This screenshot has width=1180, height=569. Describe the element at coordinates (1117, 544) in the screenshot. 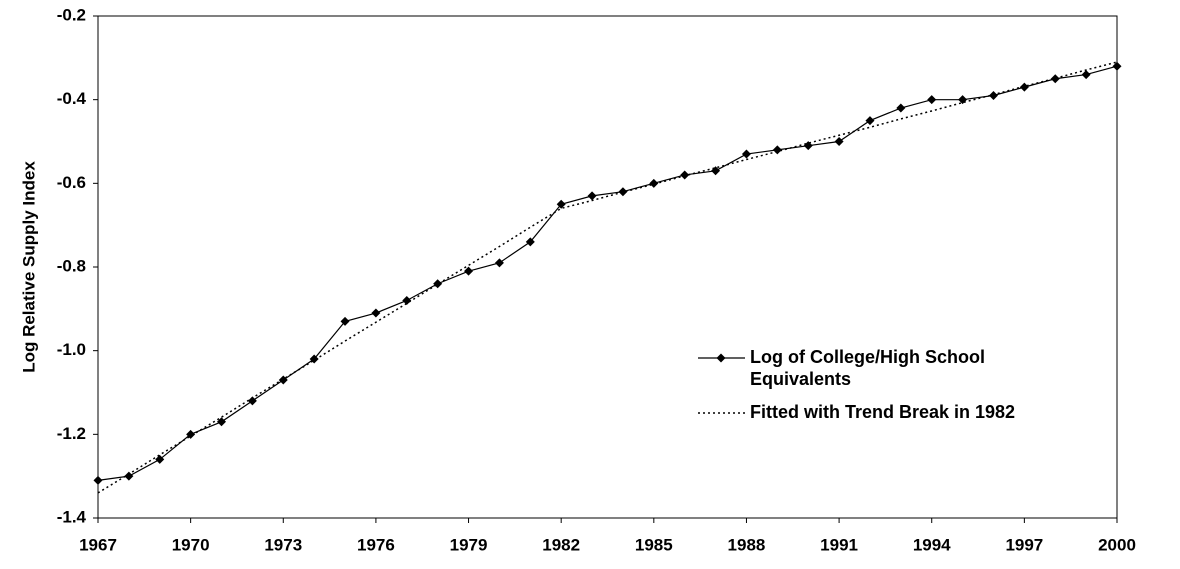

I see `x-tick-label: 2000` at that location.